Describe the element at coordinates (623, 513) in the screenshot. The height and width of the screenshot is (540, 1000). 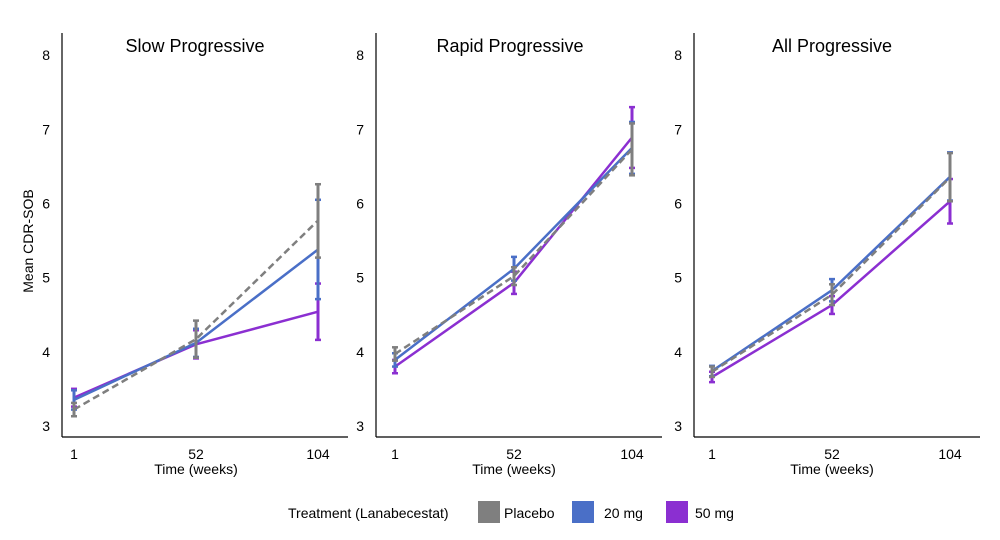
I see `legend-label: 20 mg` at that location.